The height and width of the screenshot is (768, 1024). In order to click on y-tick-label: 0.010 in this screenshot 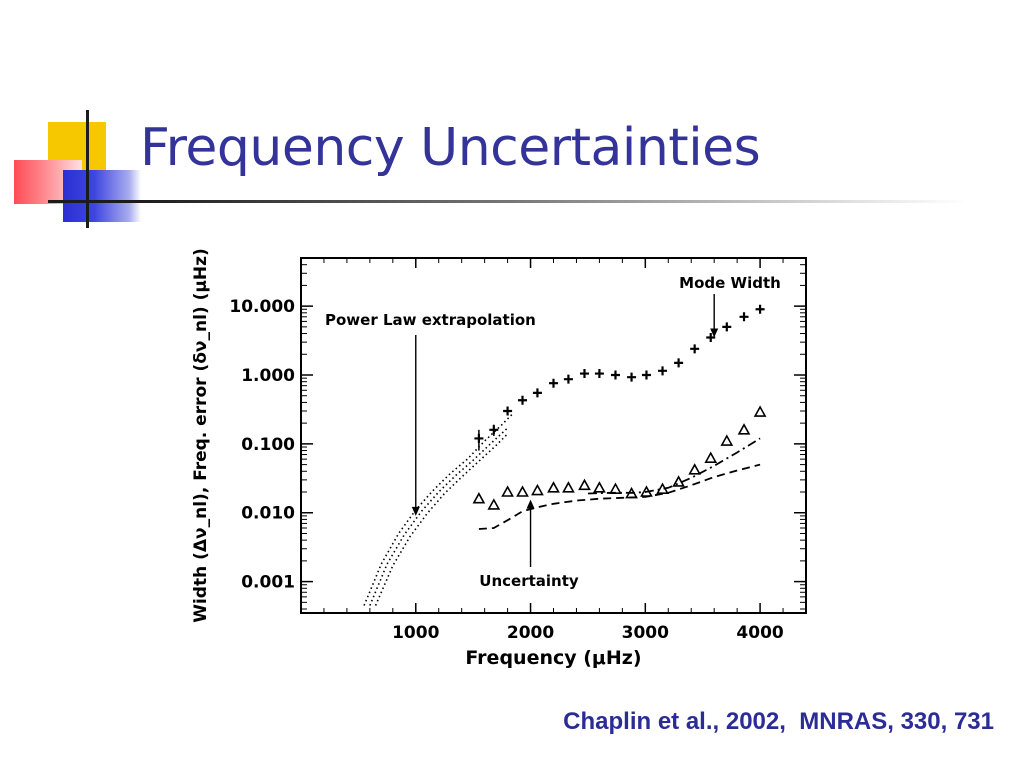, I will do `click(268, 514)`.